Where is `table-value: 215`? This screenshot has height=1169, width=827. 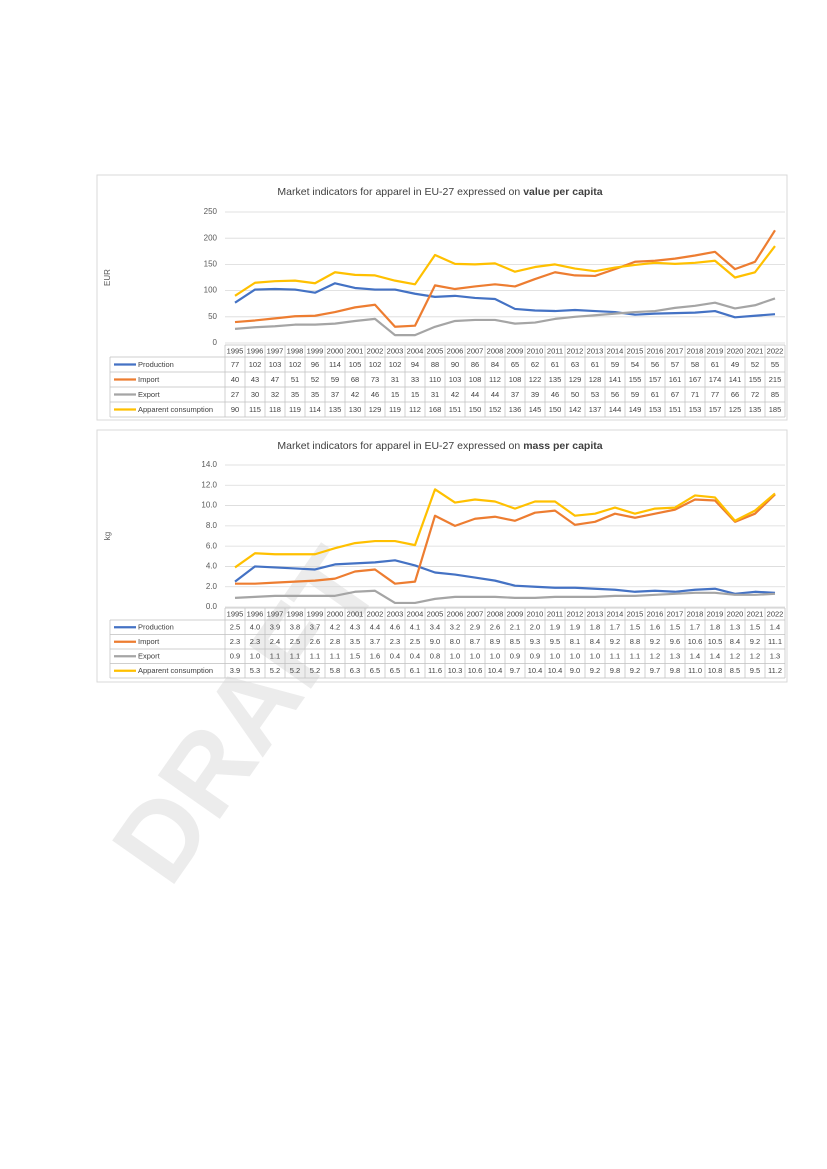 table-value: 215 is located at coordinates (775, 379).